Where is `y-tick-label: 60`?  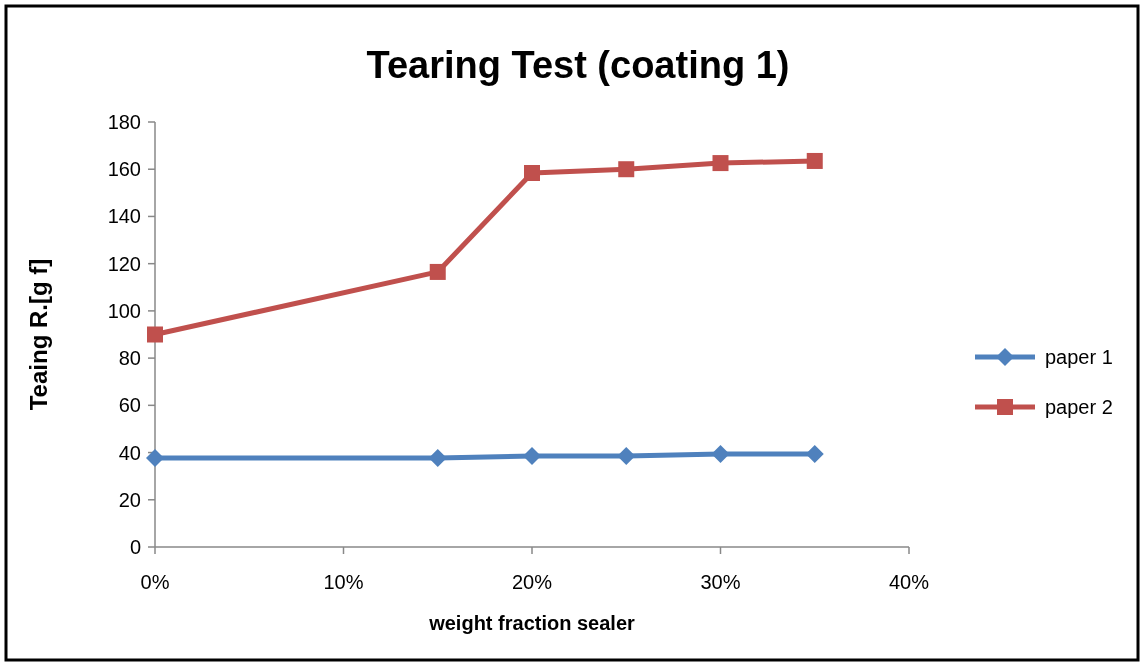 y-tick-label: 60 is located at coordinates (129, 405).